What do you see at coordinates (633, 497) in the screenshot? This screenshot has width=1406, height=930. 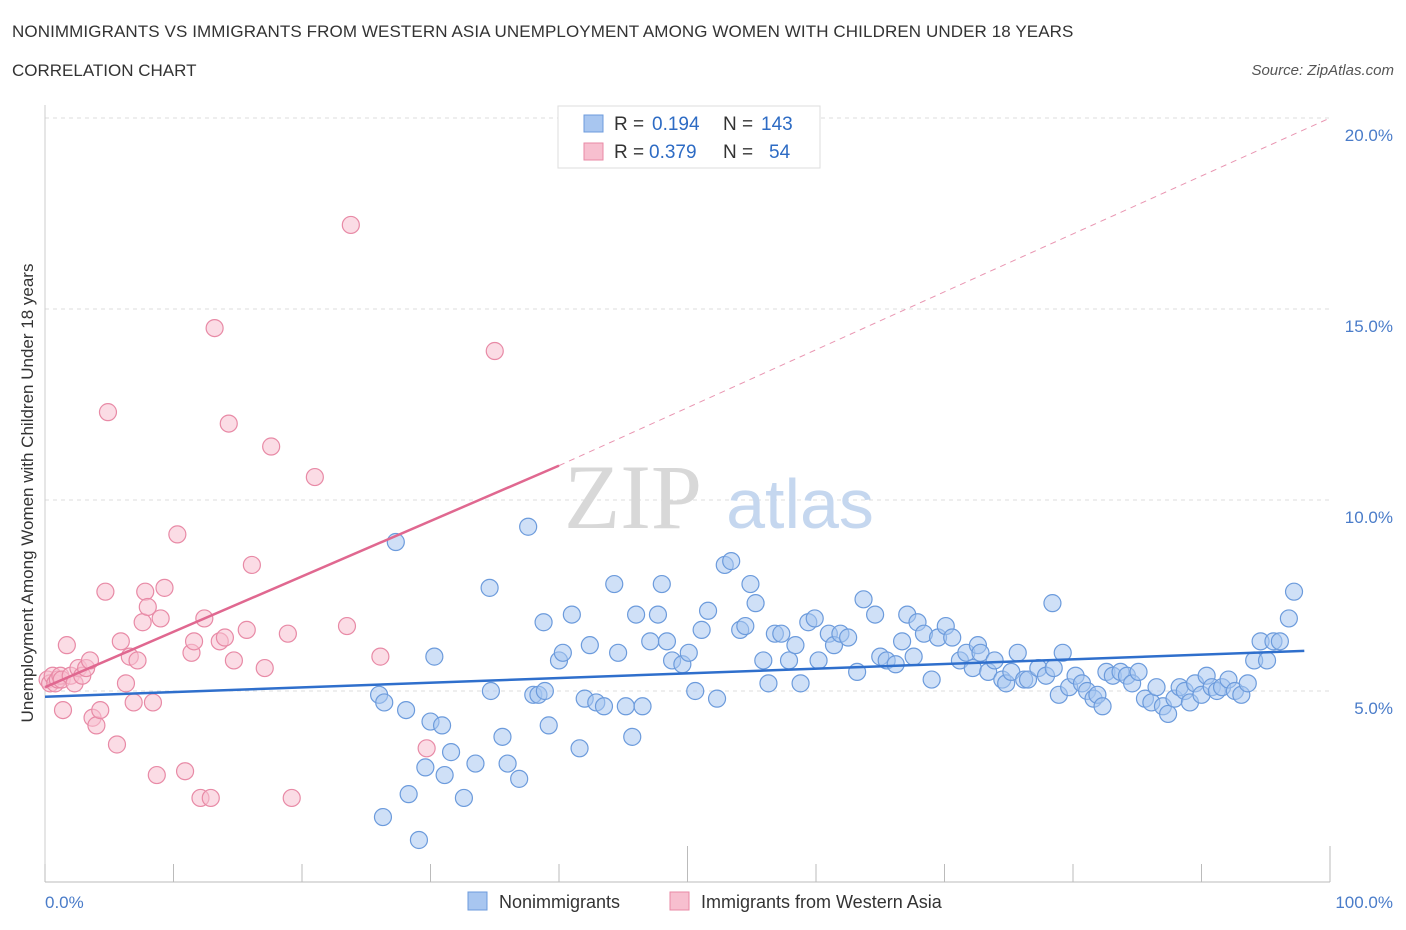 I see `watermark-zip: ZIP` at bounding box center [633, 497].